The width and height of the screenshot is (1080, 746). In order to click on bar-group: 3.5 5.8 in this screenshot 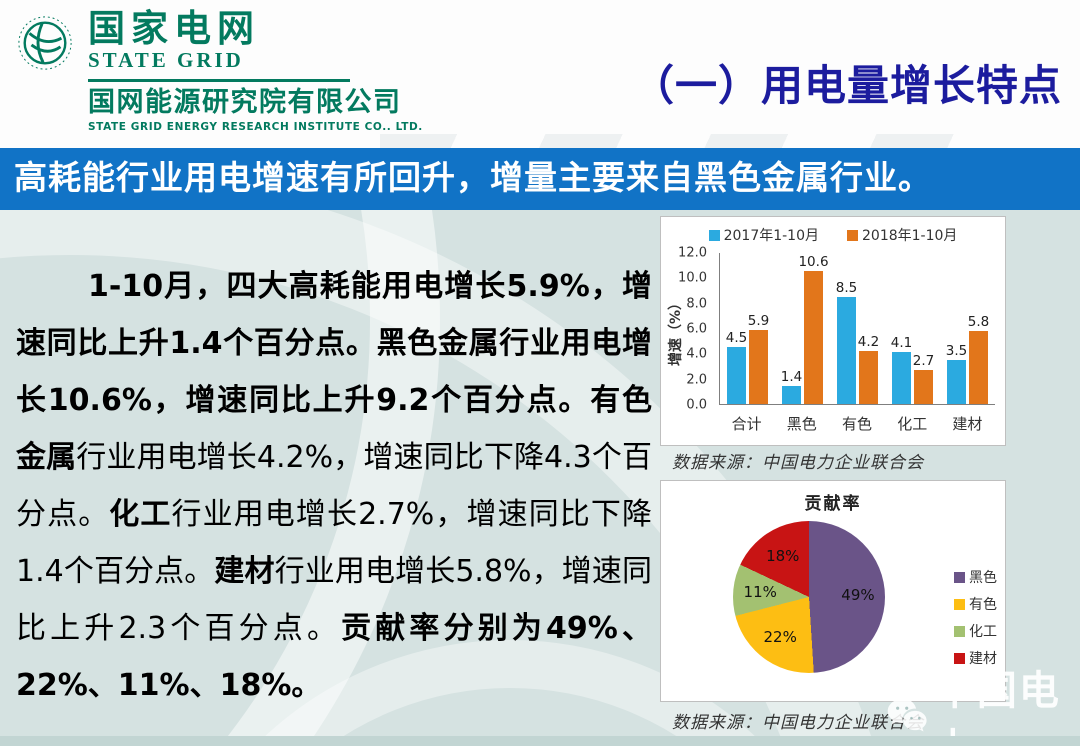, I will do `click(968, 328)`.